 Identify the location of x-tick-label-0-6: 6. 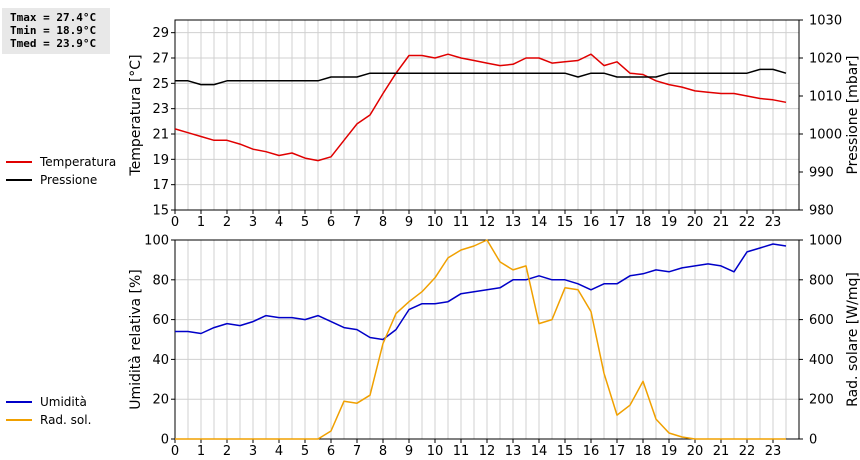
(331, 222).